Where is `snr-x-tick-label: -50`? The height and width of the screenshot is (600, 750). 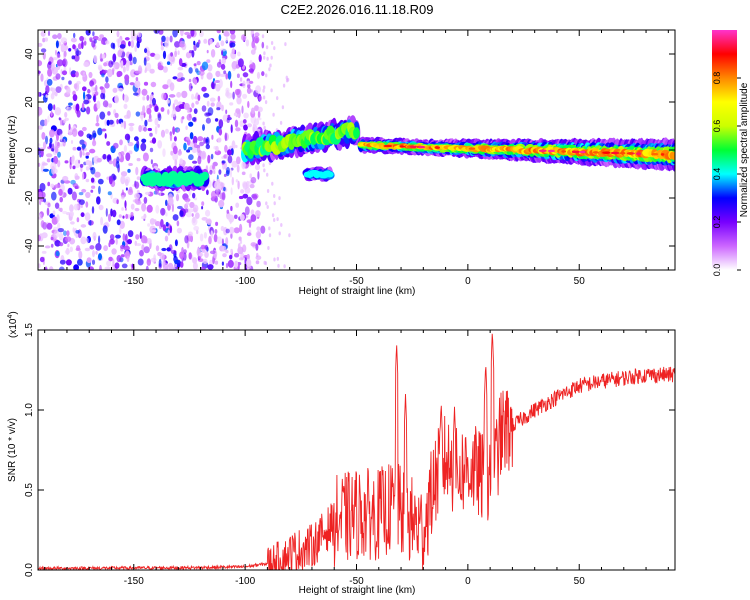
snr-x-tick-label: -50 is located at coordinates (356, 581).